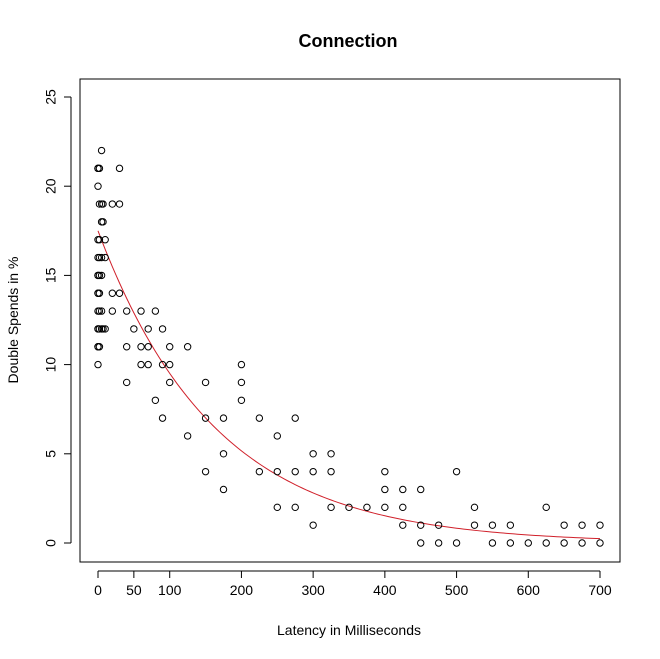  I want to click on x-tick-label-0: 0, so click(98, 590).